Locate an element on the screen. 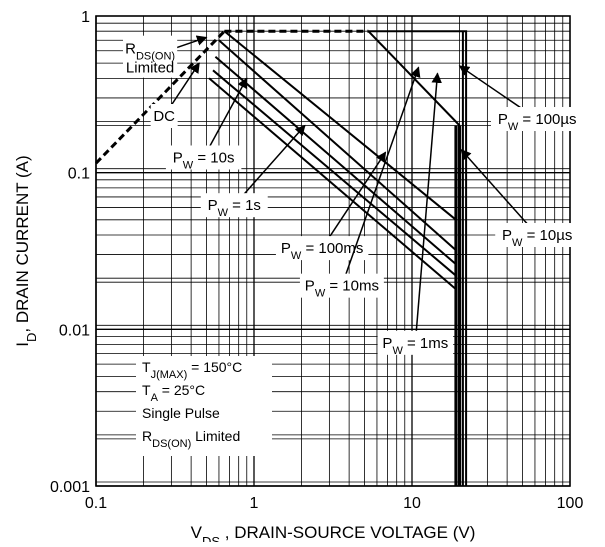 The image size is (605, 547). conditions-bg is located at coordinates (204, 406).